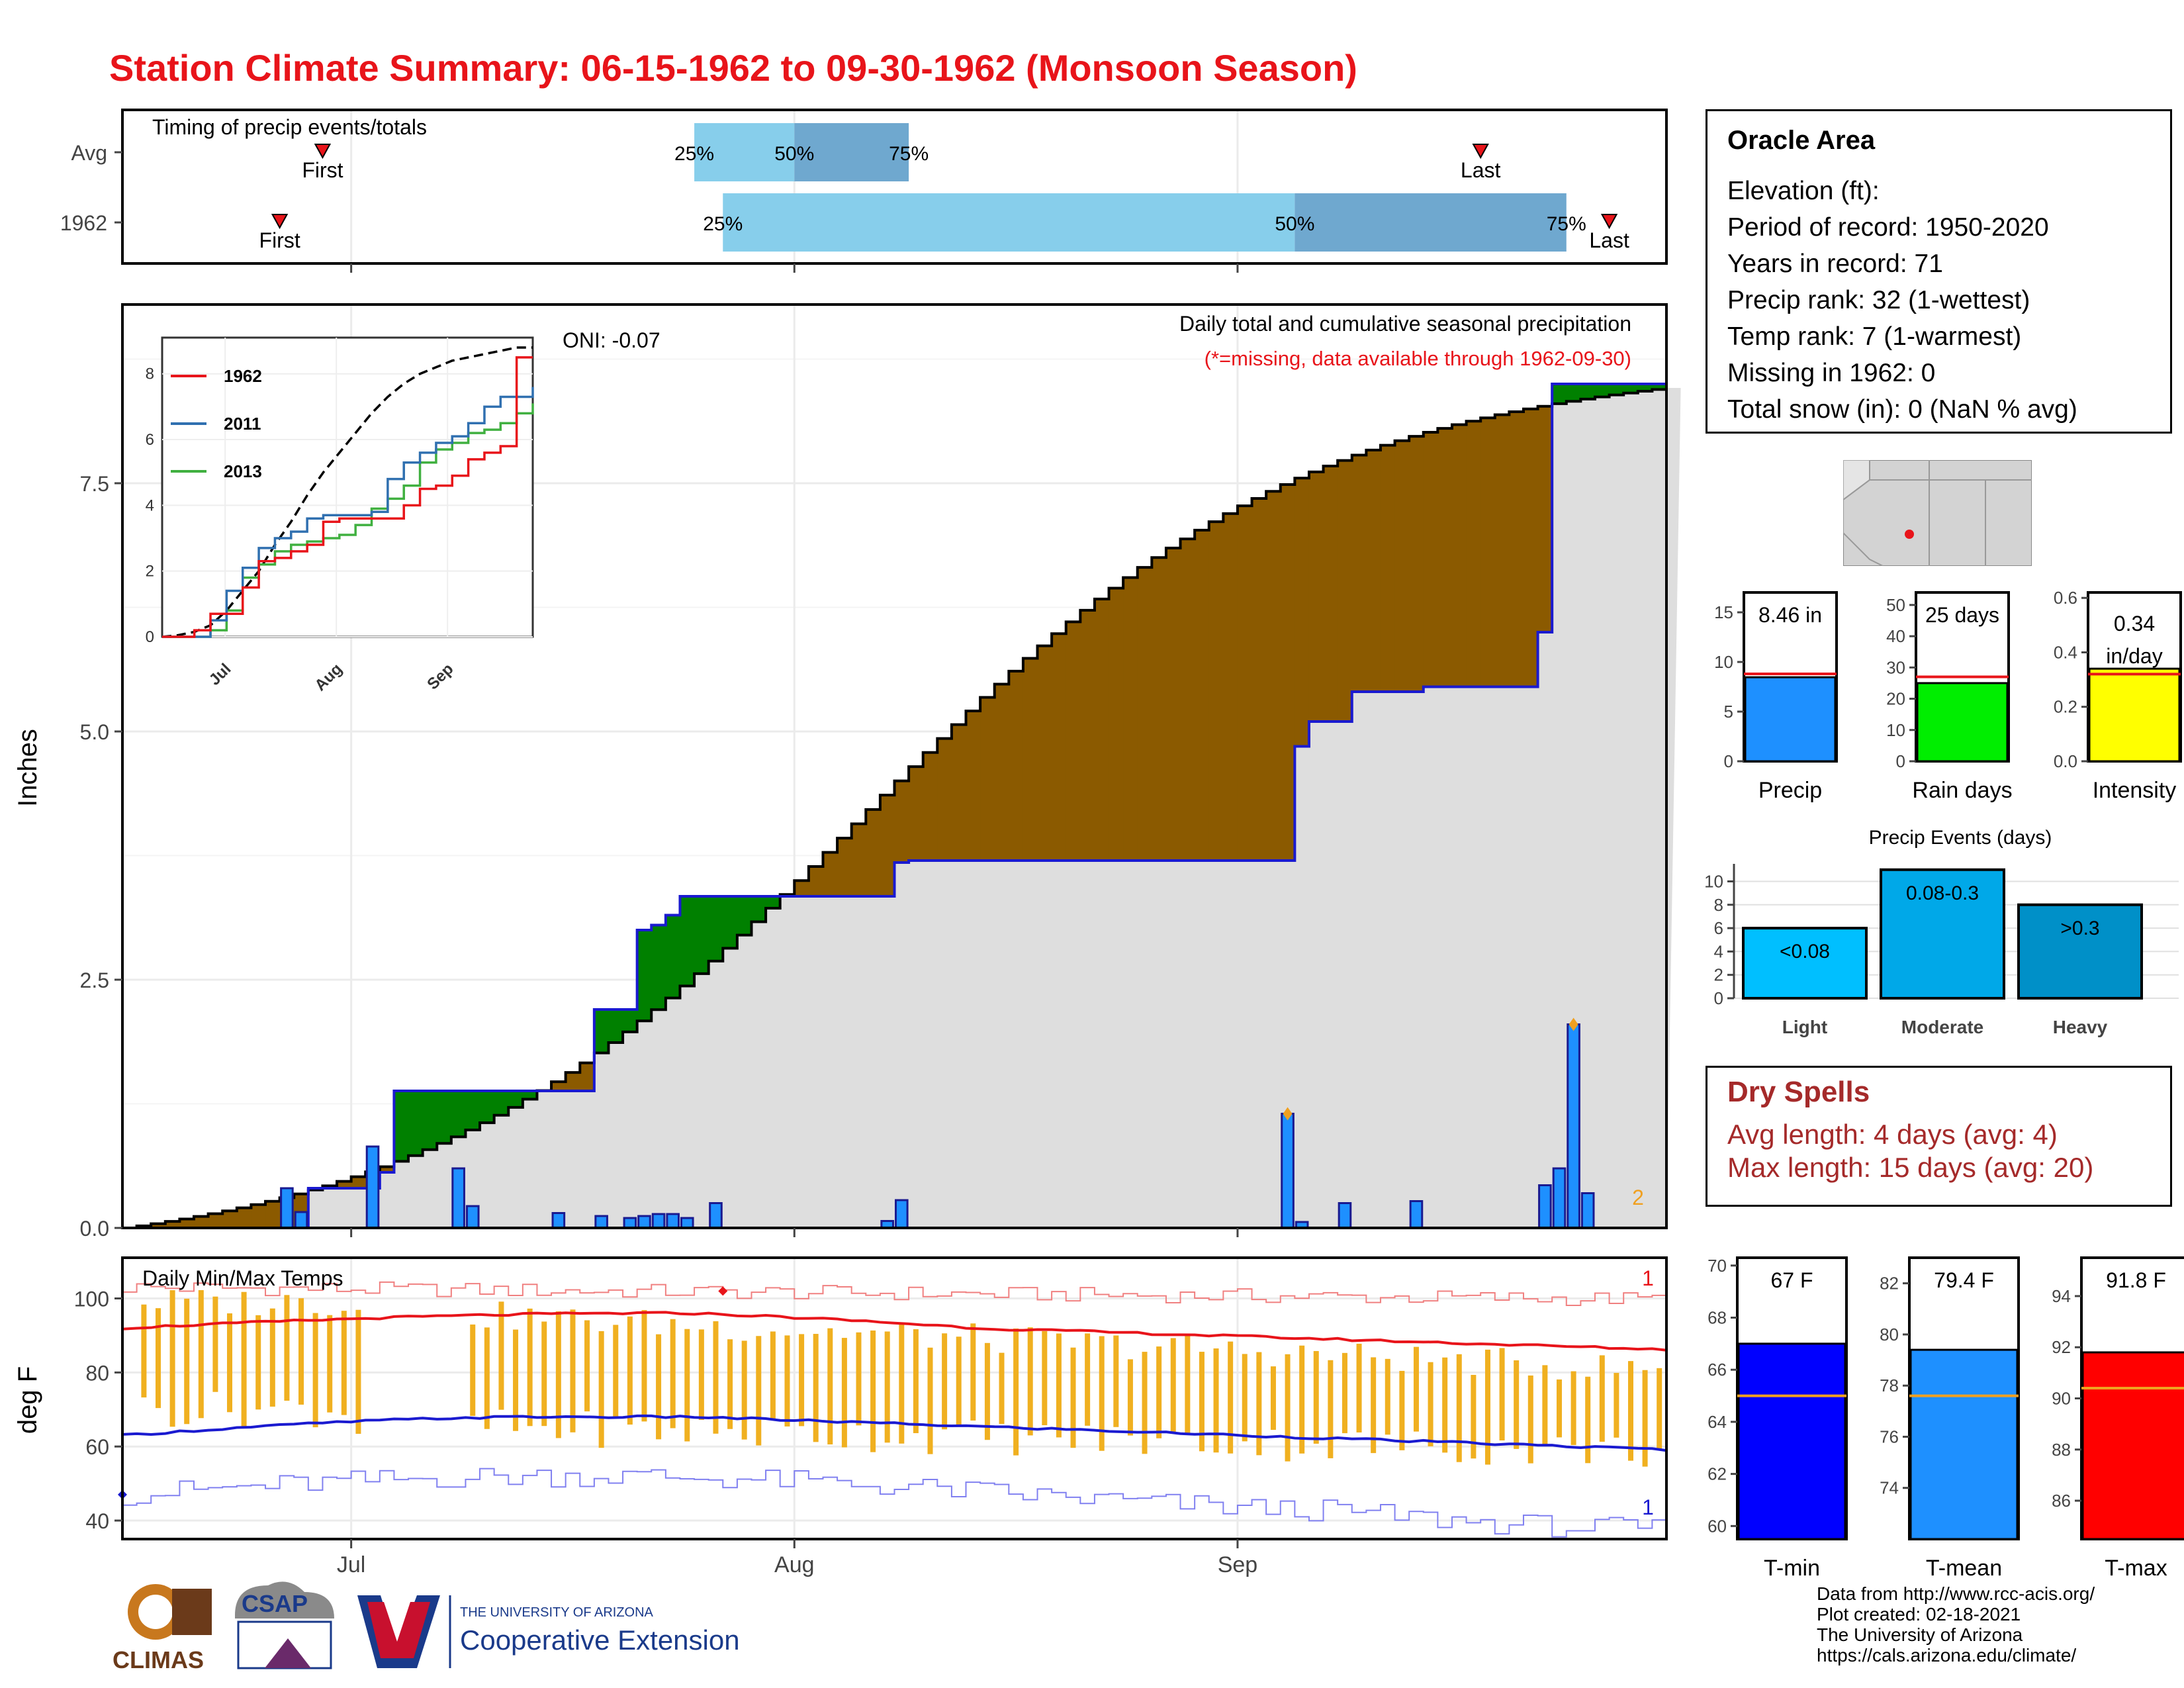  Describe the element at coordinates (894, 1331) in the screenshot. I see `normal-high-line` at that location.